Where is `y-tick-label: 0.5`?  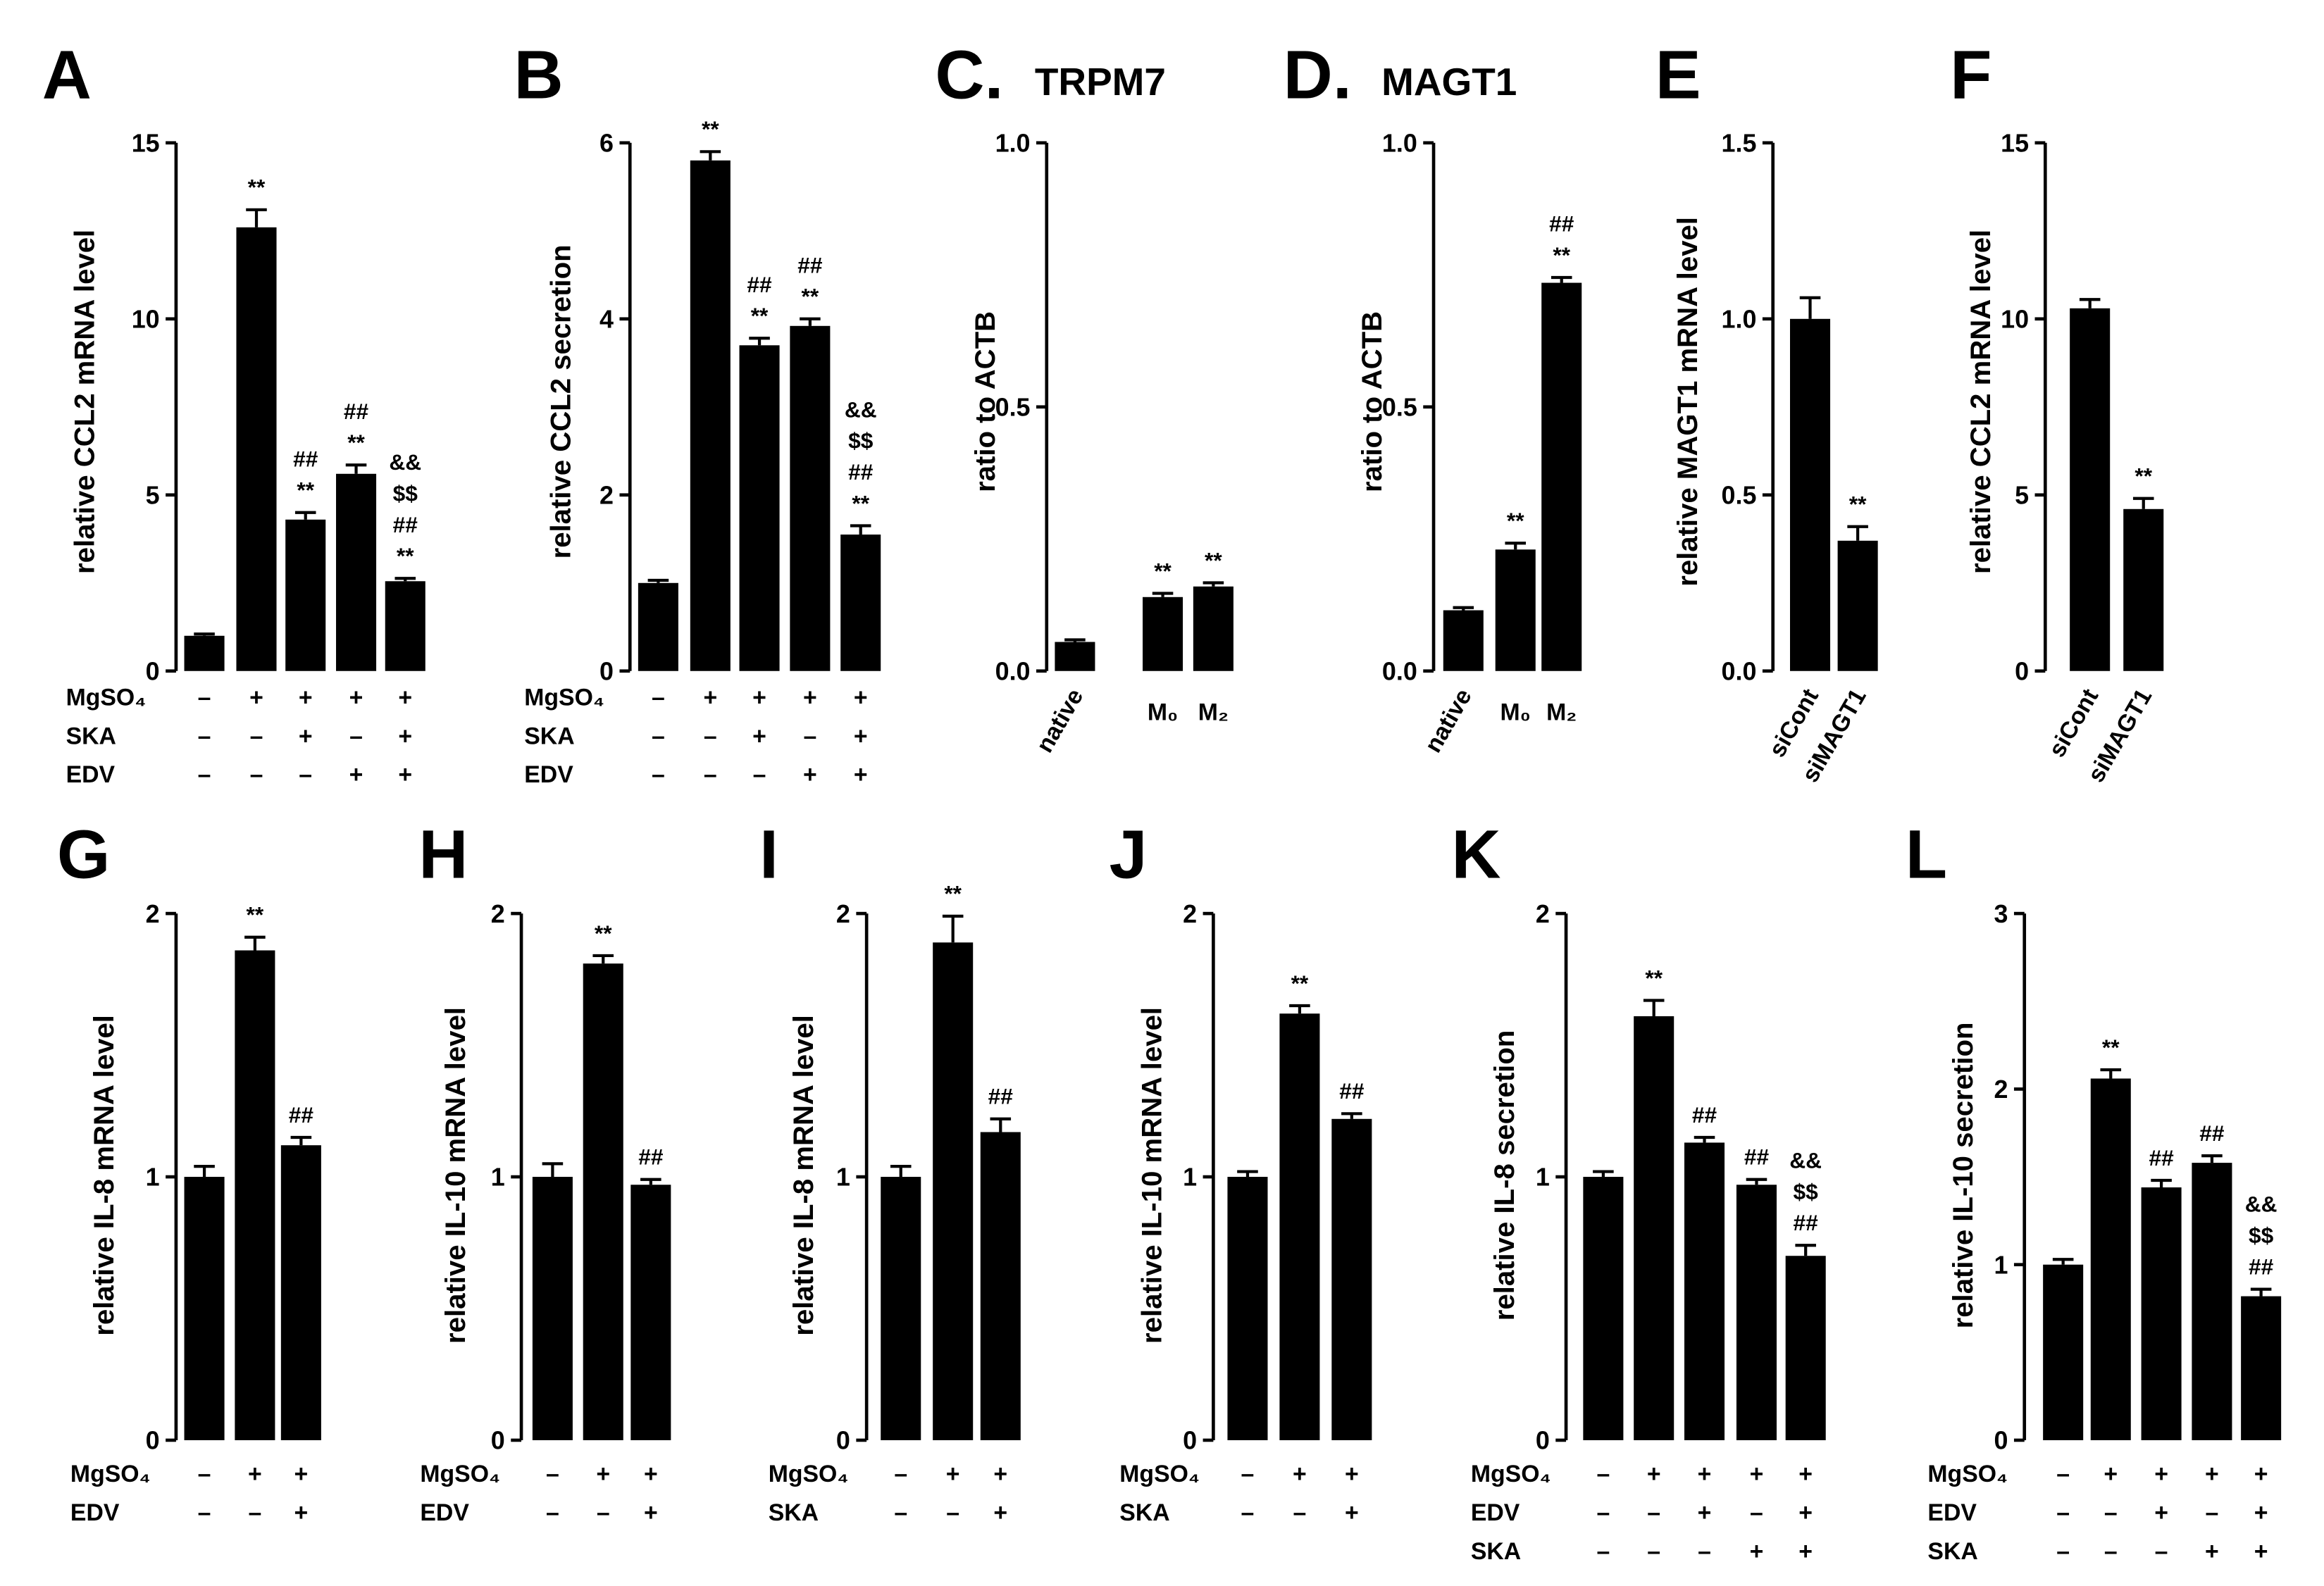
y-tick-label: 0.5 is located at coordinates (1013, 407).